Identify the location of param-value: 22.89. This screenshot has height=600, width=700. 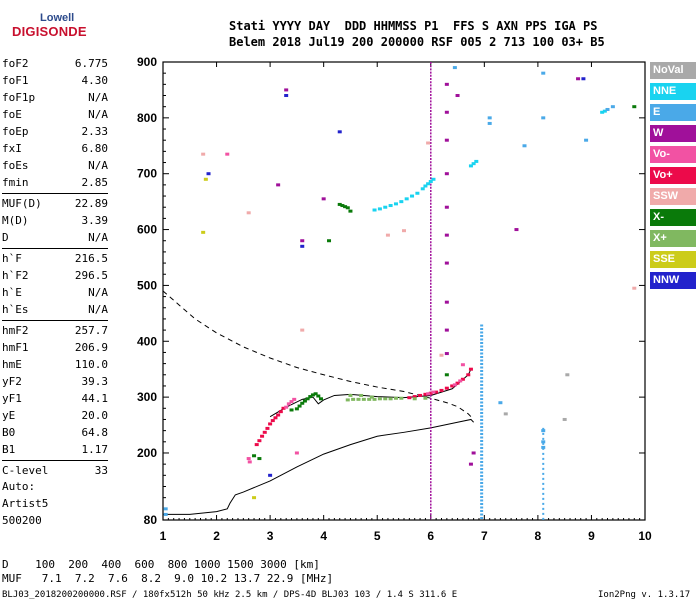
(91, 203).